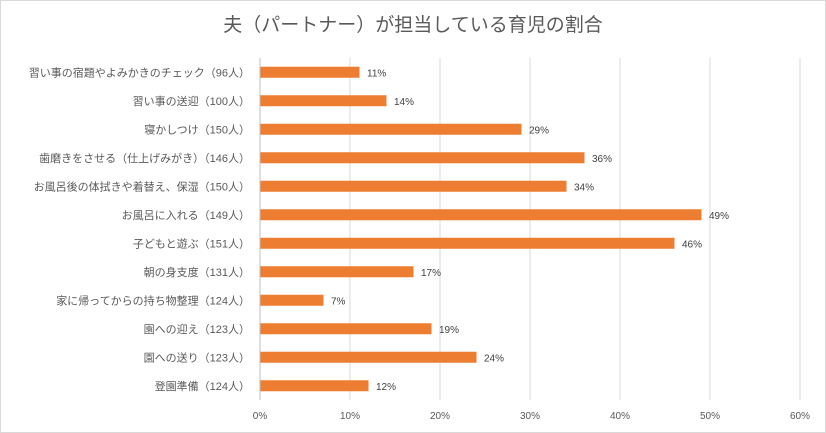  I want to click on category-label: 子どもと遊ぶ（151人）, so click(191, 243).